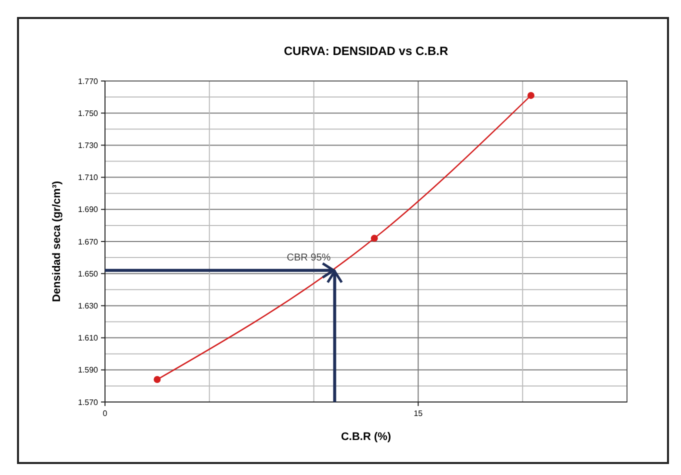 The image size is (681, 475). Describe the element at coordinates (105, 413) in the screenshot. I see `x-tick-label: 0` at that location.